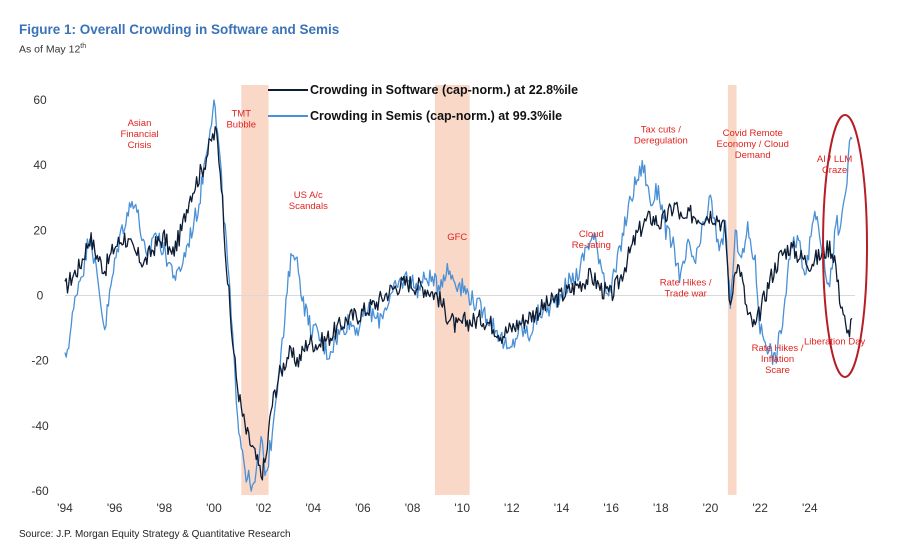  What do you see at coordinates (363, 508) in the screenshot?
I see `x-tick-label: '06` at bounding box center [363, 508].